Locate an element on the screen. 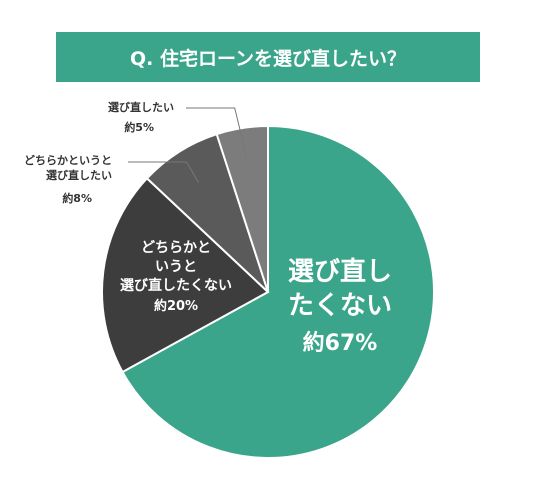 This screenshot has width=536, height=482. slice-value-rather-no: 約20% is located at coordinates (176, 306).